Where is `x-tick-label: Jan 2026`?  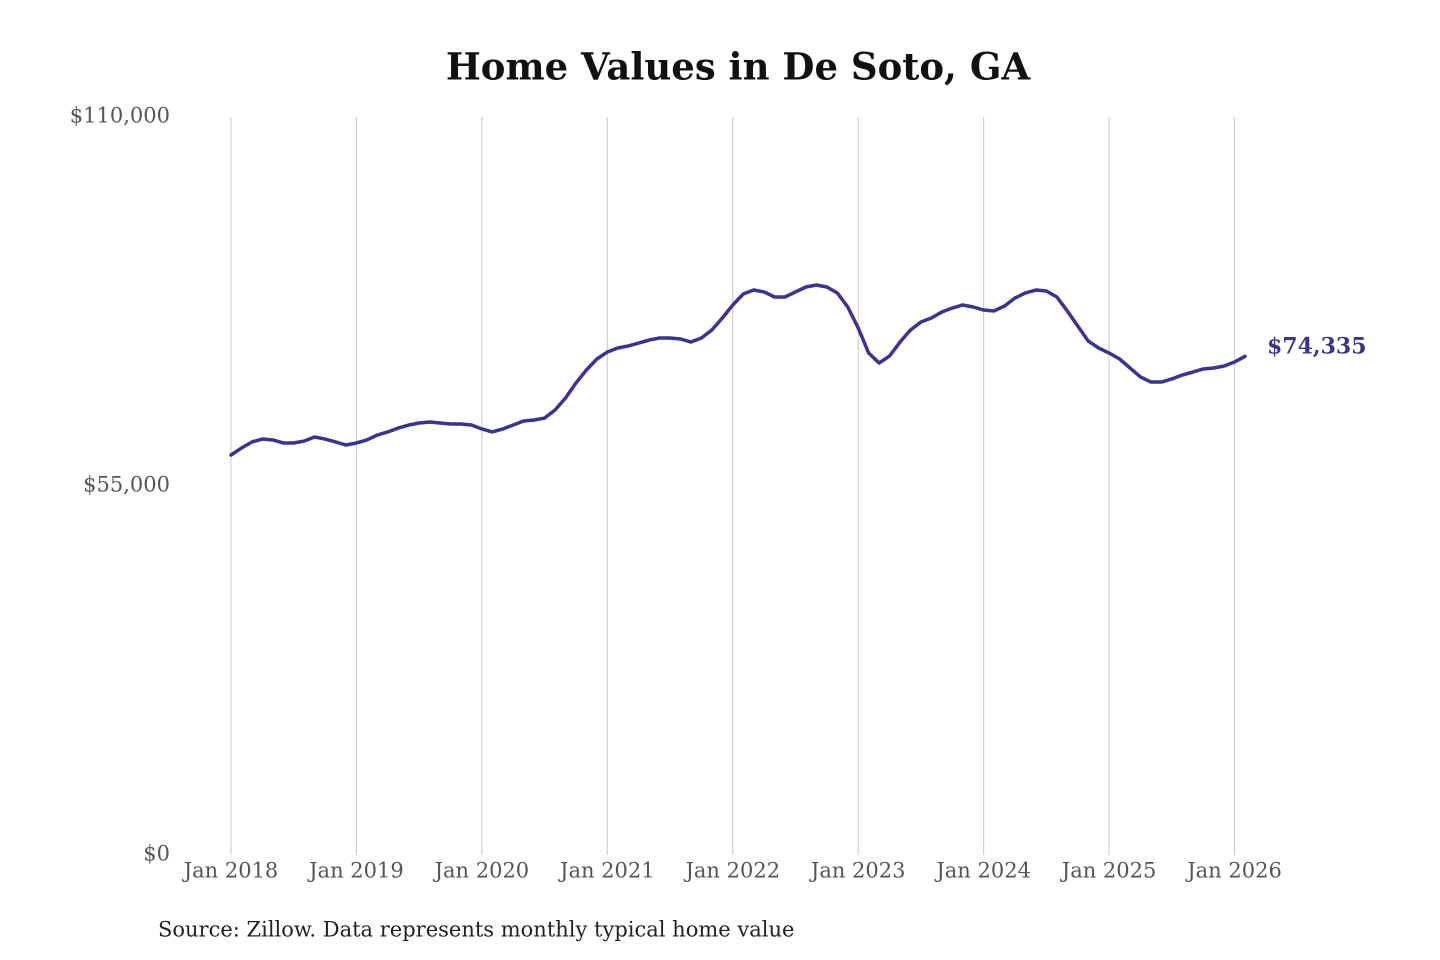 x-tick-label: Jan 2026 is located at coordinates (1233, 871).